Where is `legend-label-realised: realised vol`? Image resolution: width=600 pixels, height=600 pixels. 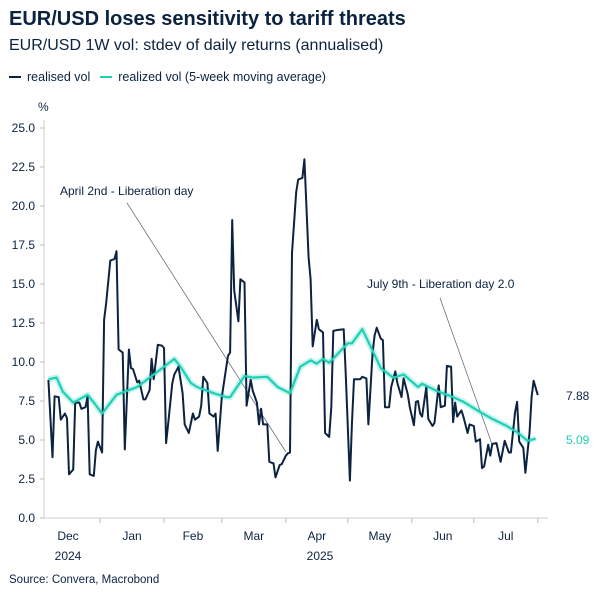 legend-label-realised: realised vol is located at coordinates (59, 77).